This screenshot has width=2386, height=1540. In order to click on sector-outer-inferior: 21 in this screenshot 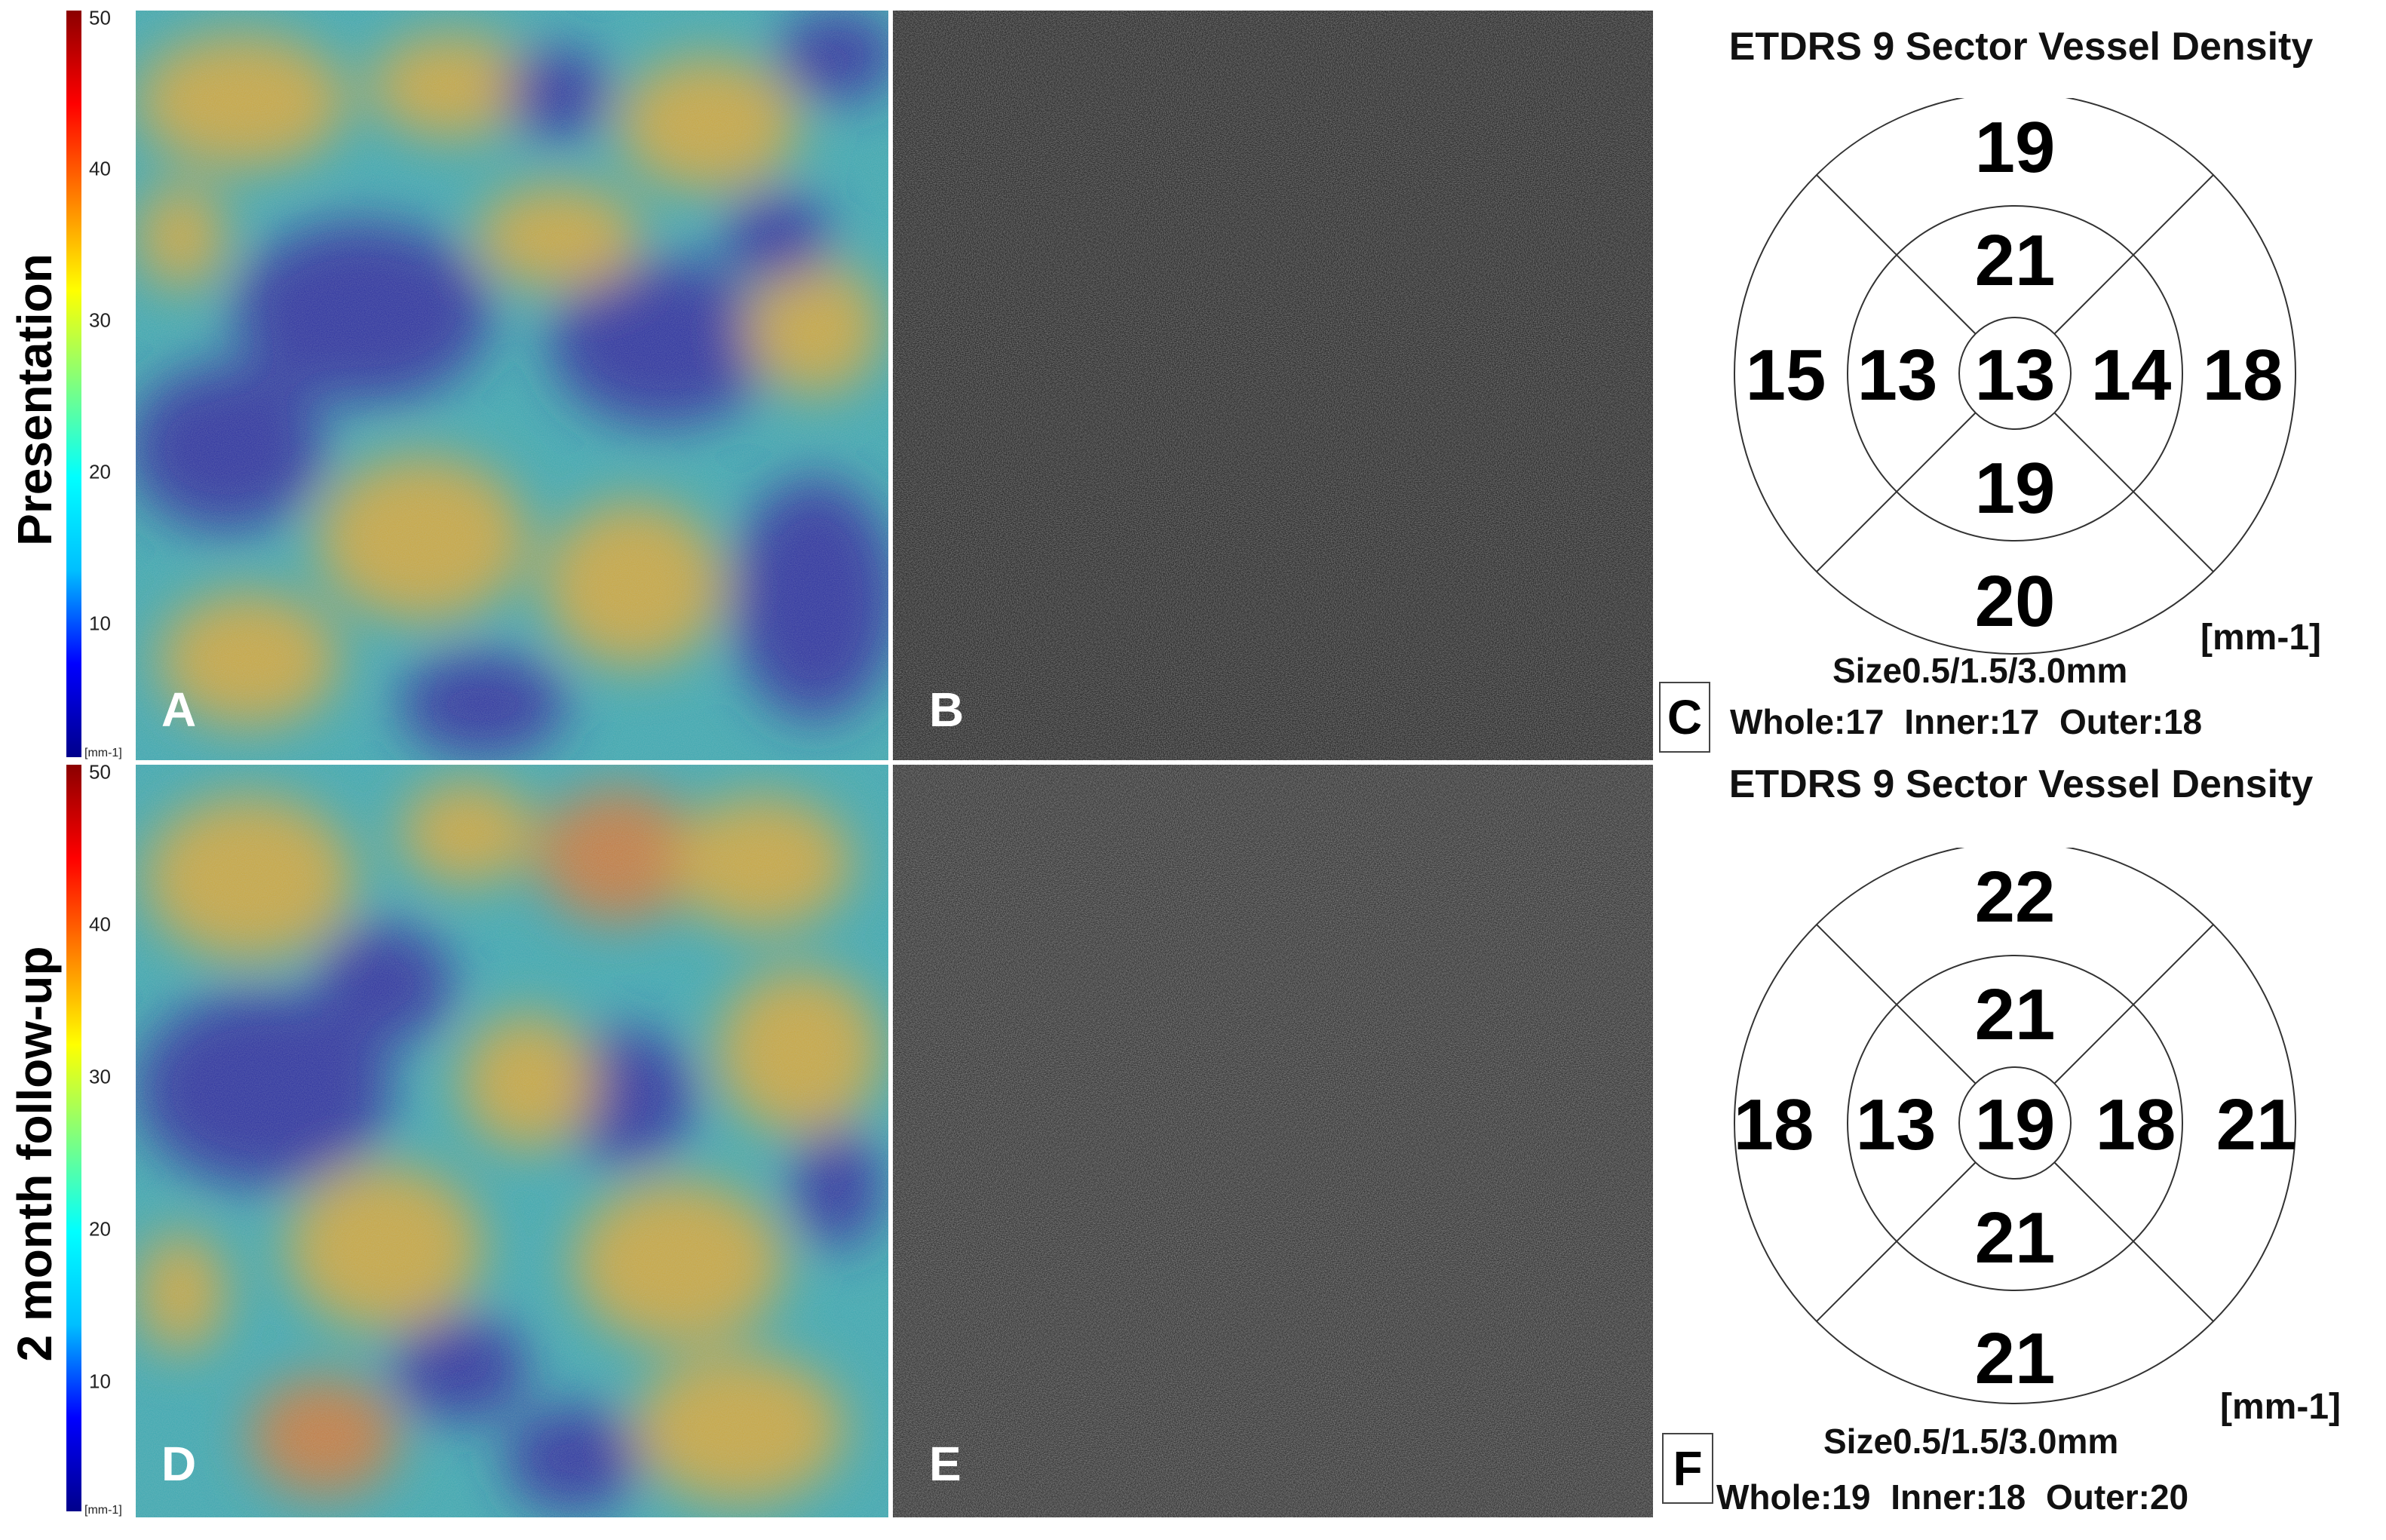, I will do `click(2015, 1358)`.